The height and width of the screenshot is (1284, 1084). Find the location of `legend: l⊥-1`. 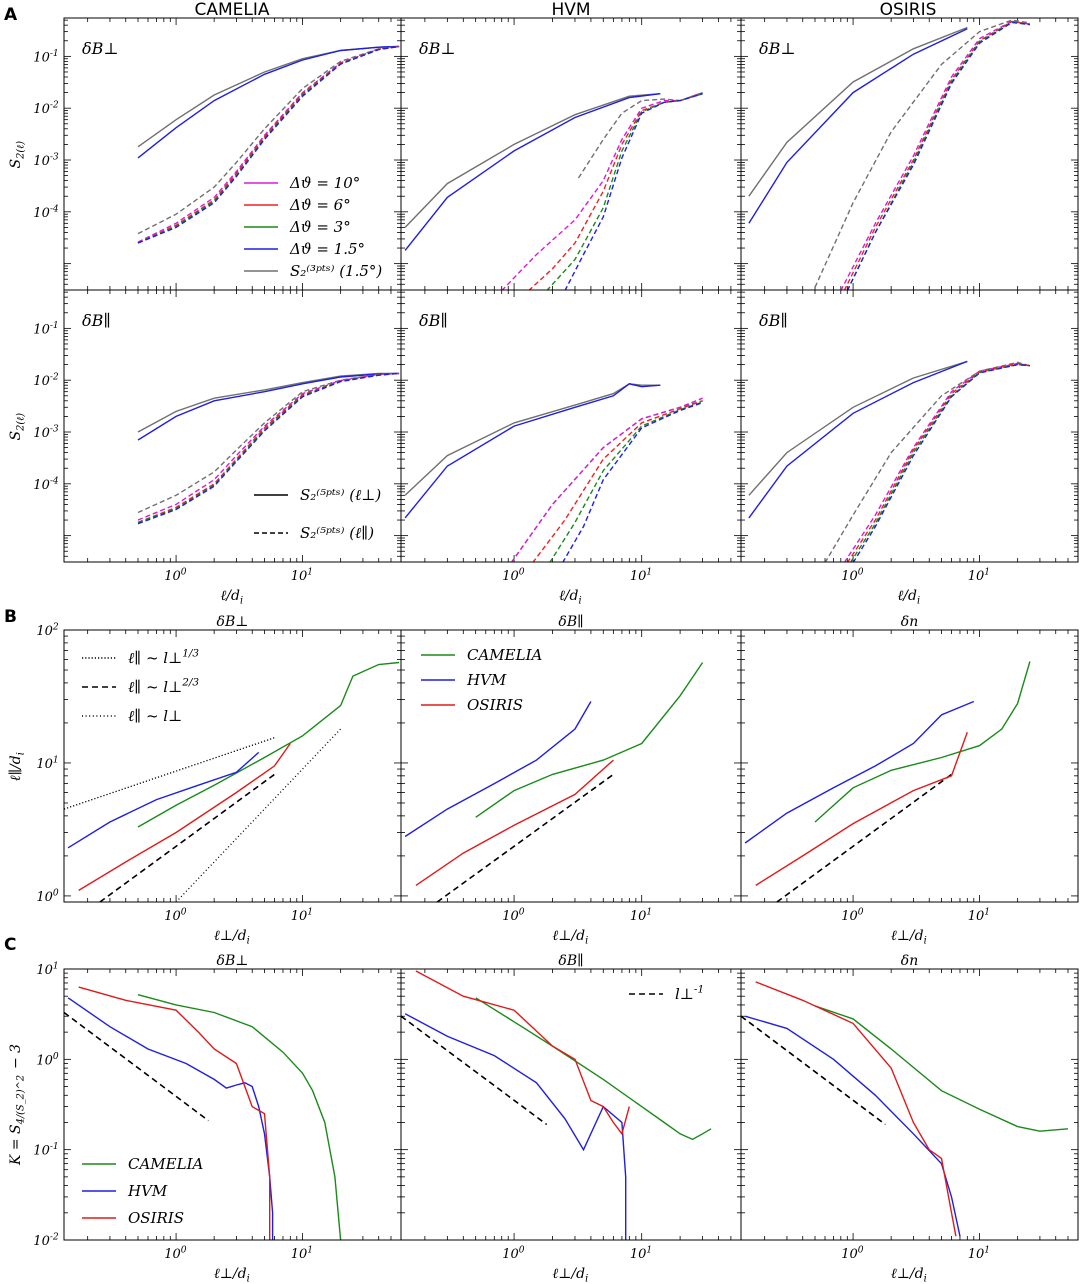

legend: l⊥-1 is located at coordinates (666, 993).